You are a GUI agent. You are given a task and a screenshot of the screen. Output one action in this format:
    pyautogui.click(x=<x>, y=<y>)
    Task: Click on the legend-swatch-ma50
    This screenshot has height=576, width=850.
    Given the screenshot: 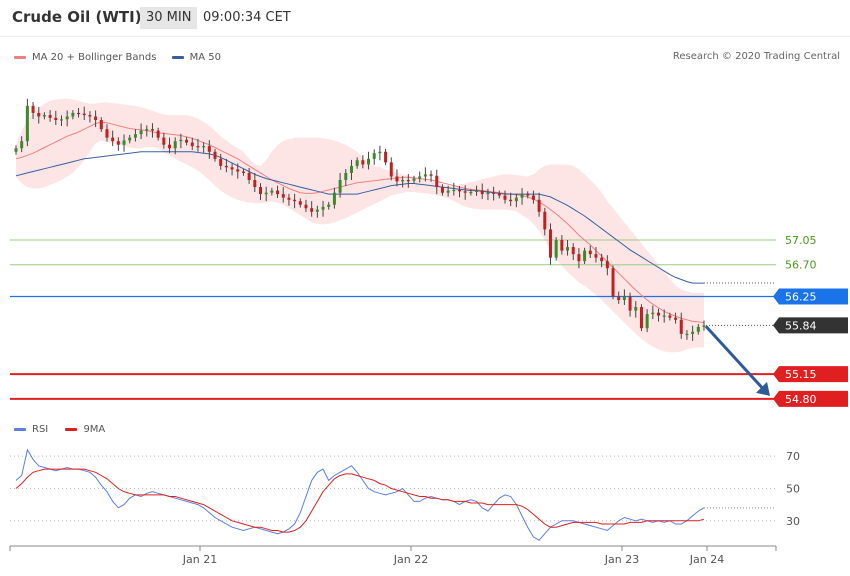 What is the action you would take?
    pyautogui.click(x=177, y=57)
    